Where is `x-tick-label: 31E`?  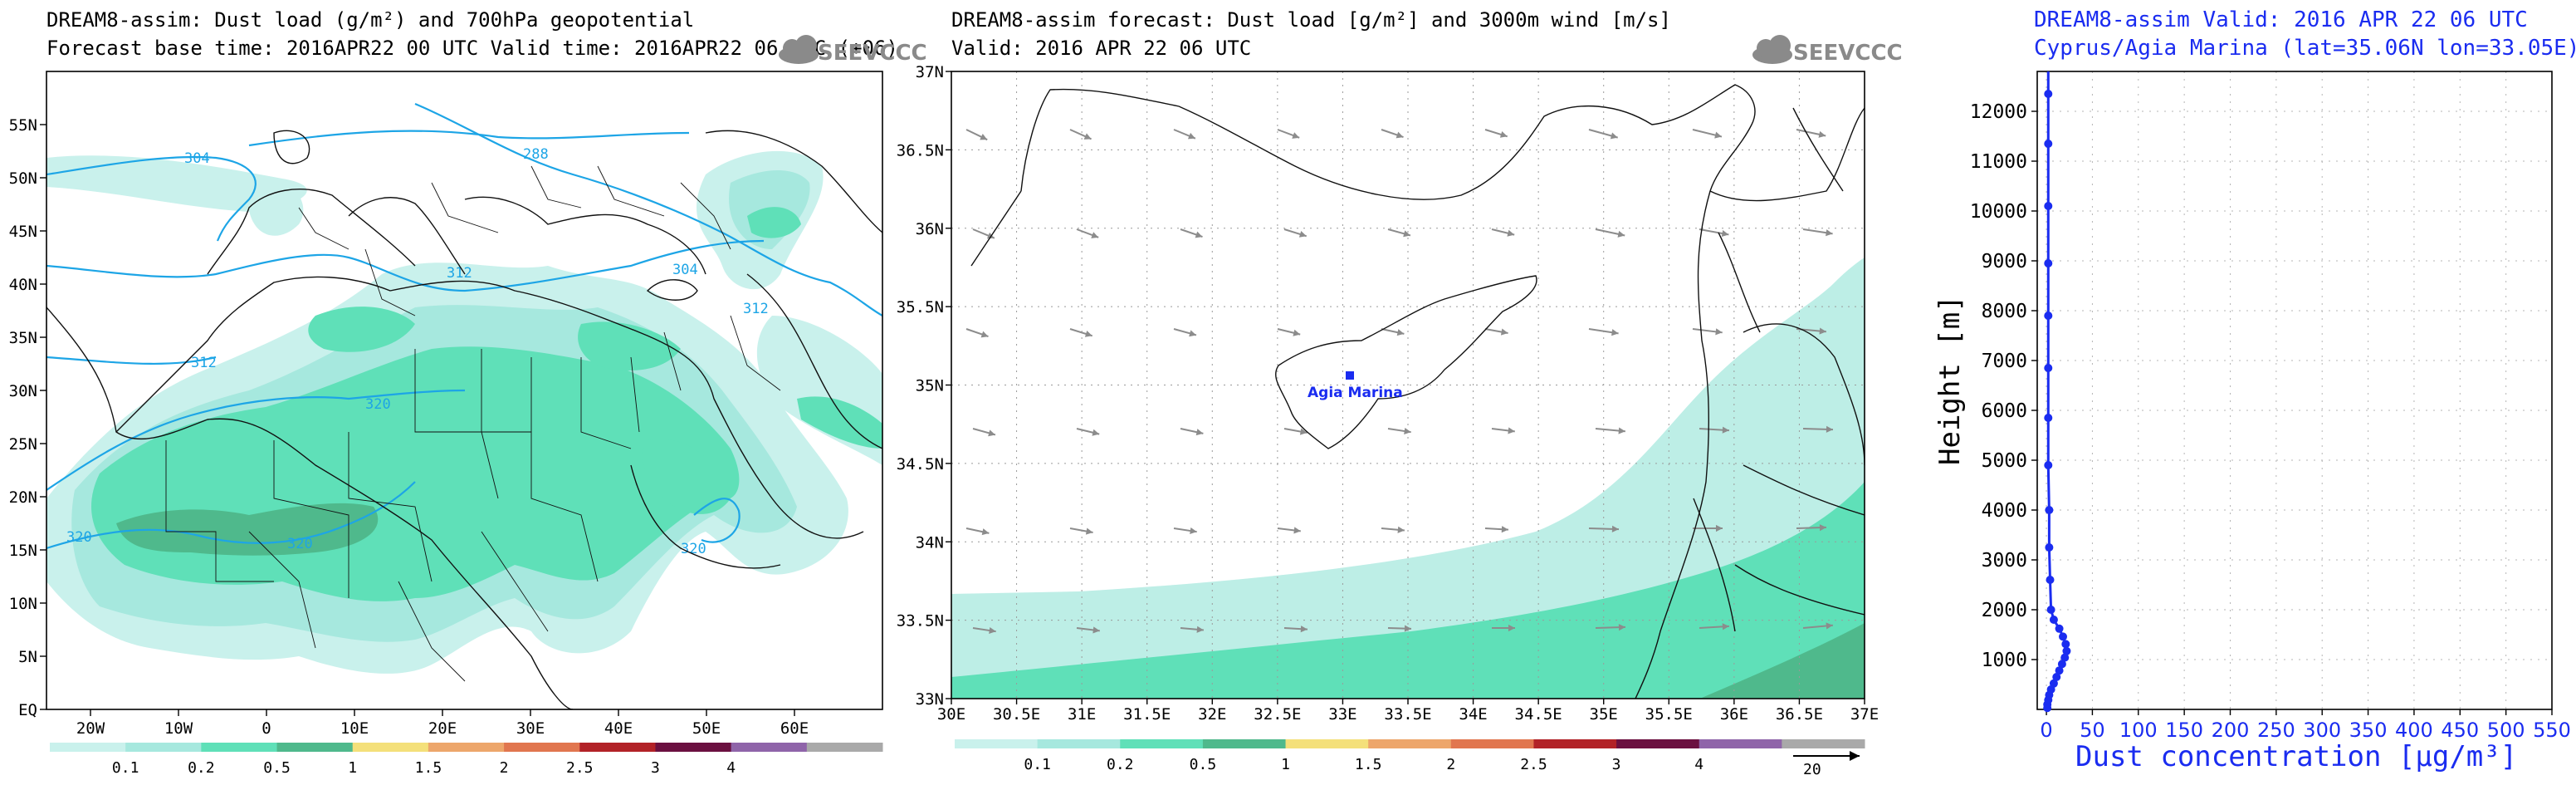 x-tick-label: 31E is located at coordinates (1082, 714).